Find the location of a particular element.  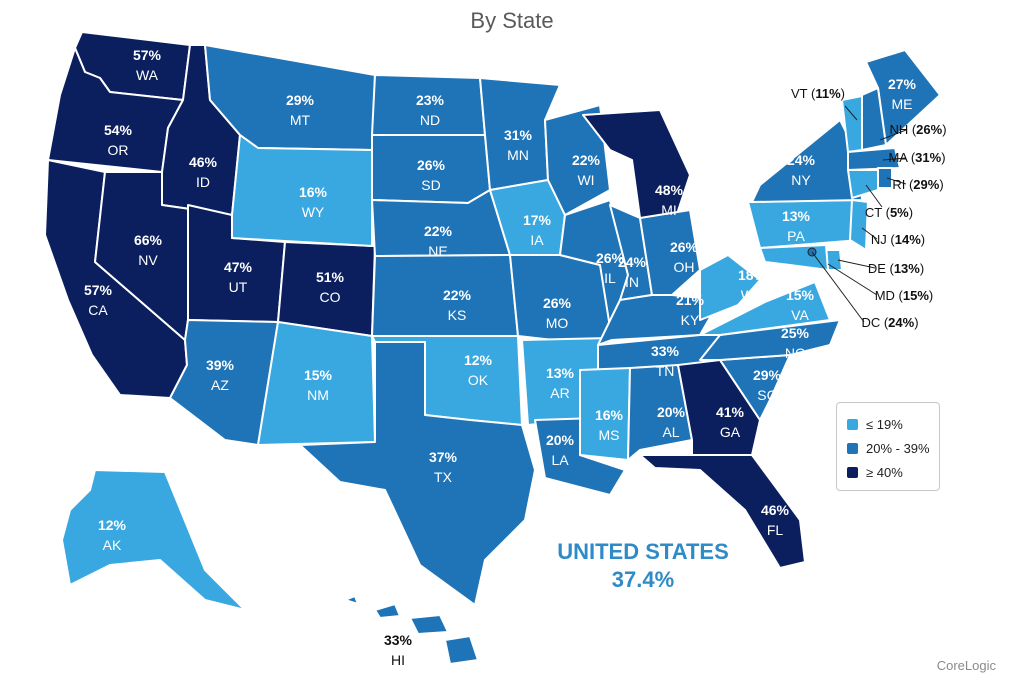

callout-label-ct: CT (5%) is located at coordinates (889, 212).